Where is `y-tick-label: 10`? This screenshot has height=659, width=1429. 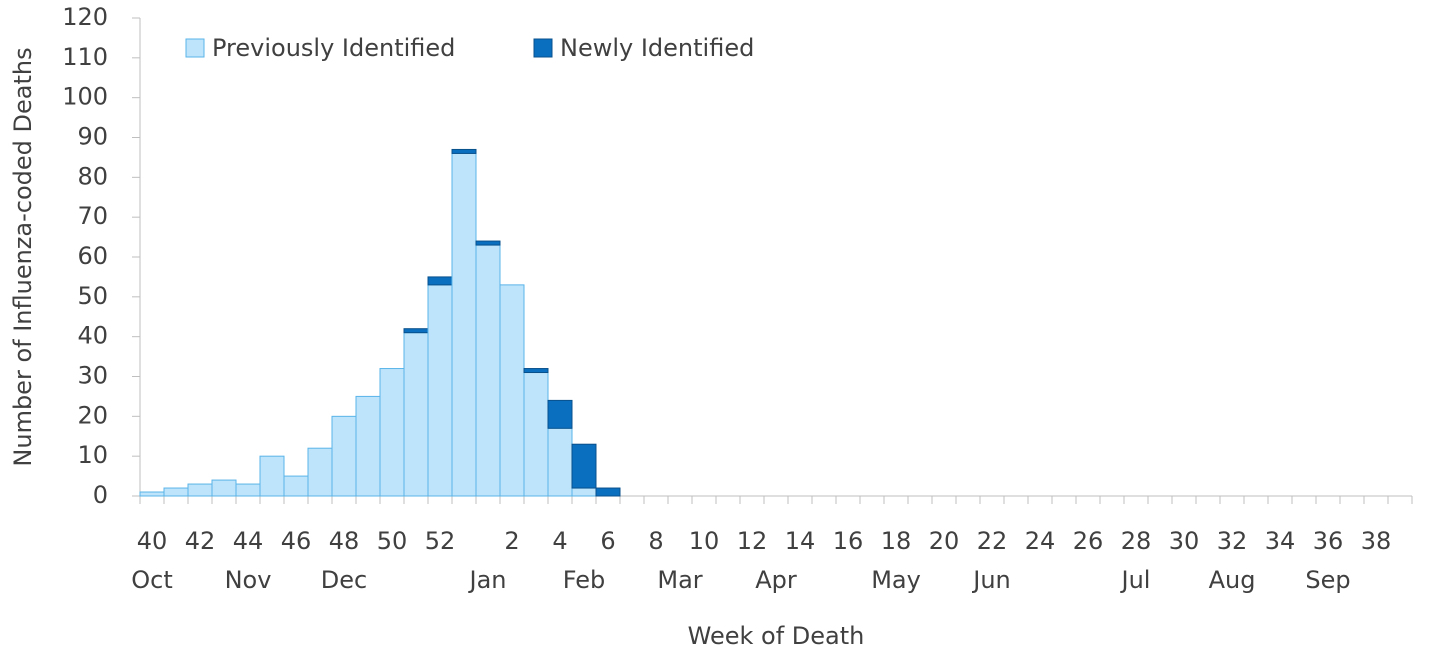 y-tick-label: 10 is located at coordinates (92, 455).